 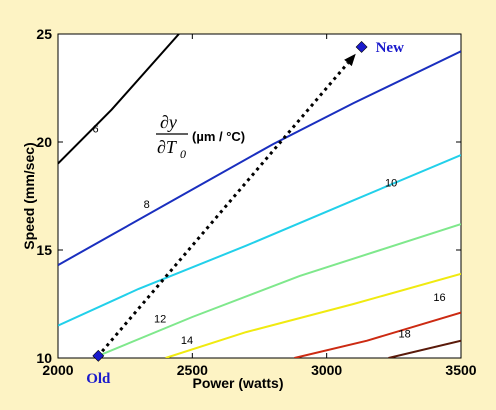 What do you see at coordinates (160, 320) in the screenshot?
I see `contour-label-12: 12` at bounding box center [160, 320].